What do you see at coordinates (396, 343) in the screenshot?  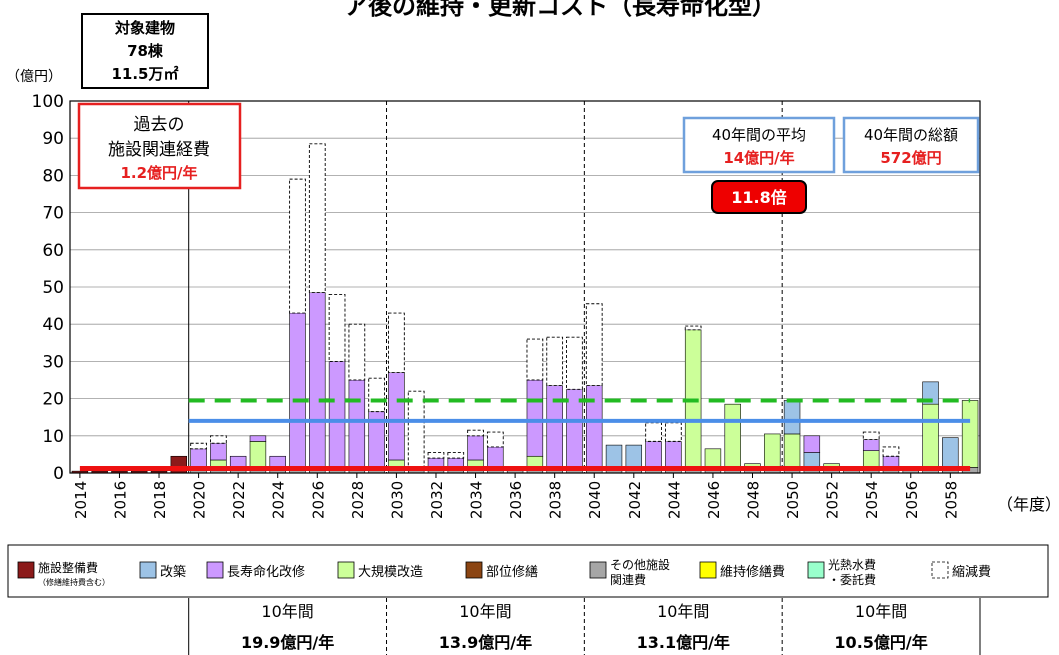 I see `bar-reduction-2030` at bounding box center [396, 343].